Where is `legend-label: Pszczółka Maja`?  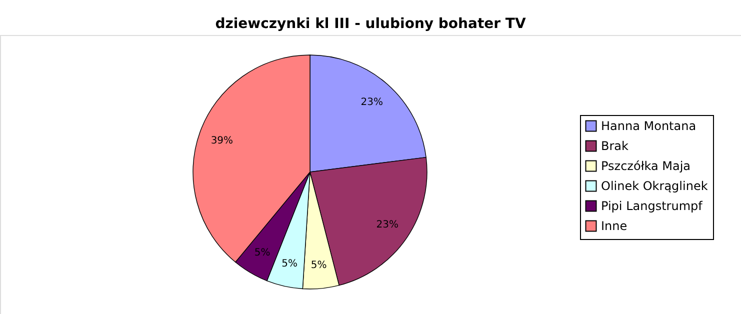
legend-label: Pszczółka Maja is located at coordinates (646, 166).